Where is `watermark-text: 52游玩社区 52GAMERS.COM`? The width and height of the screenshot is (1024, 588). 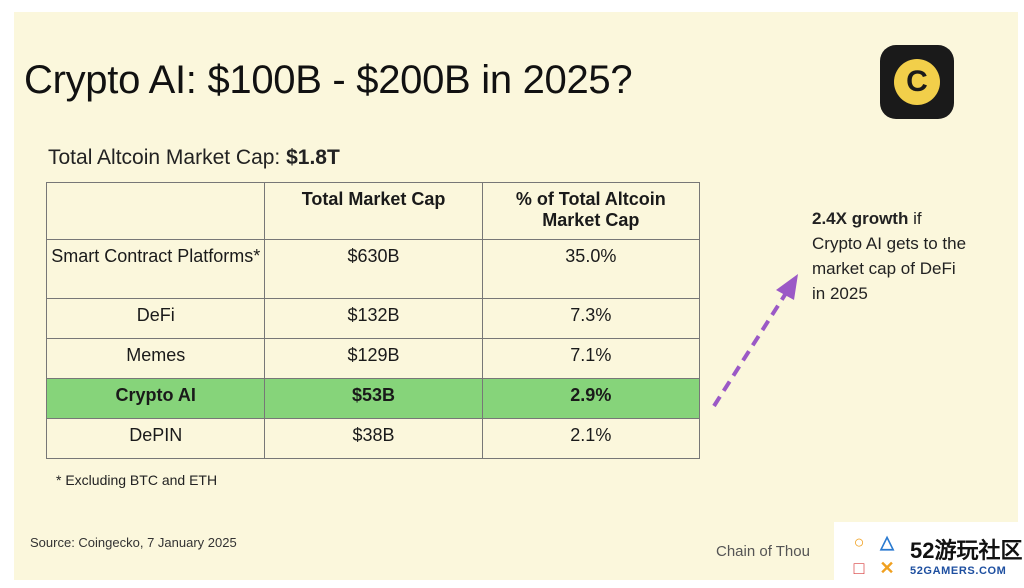
watermark-text: 52游玩社区 52GAMERS.COM is located at coordinates (966, 555).